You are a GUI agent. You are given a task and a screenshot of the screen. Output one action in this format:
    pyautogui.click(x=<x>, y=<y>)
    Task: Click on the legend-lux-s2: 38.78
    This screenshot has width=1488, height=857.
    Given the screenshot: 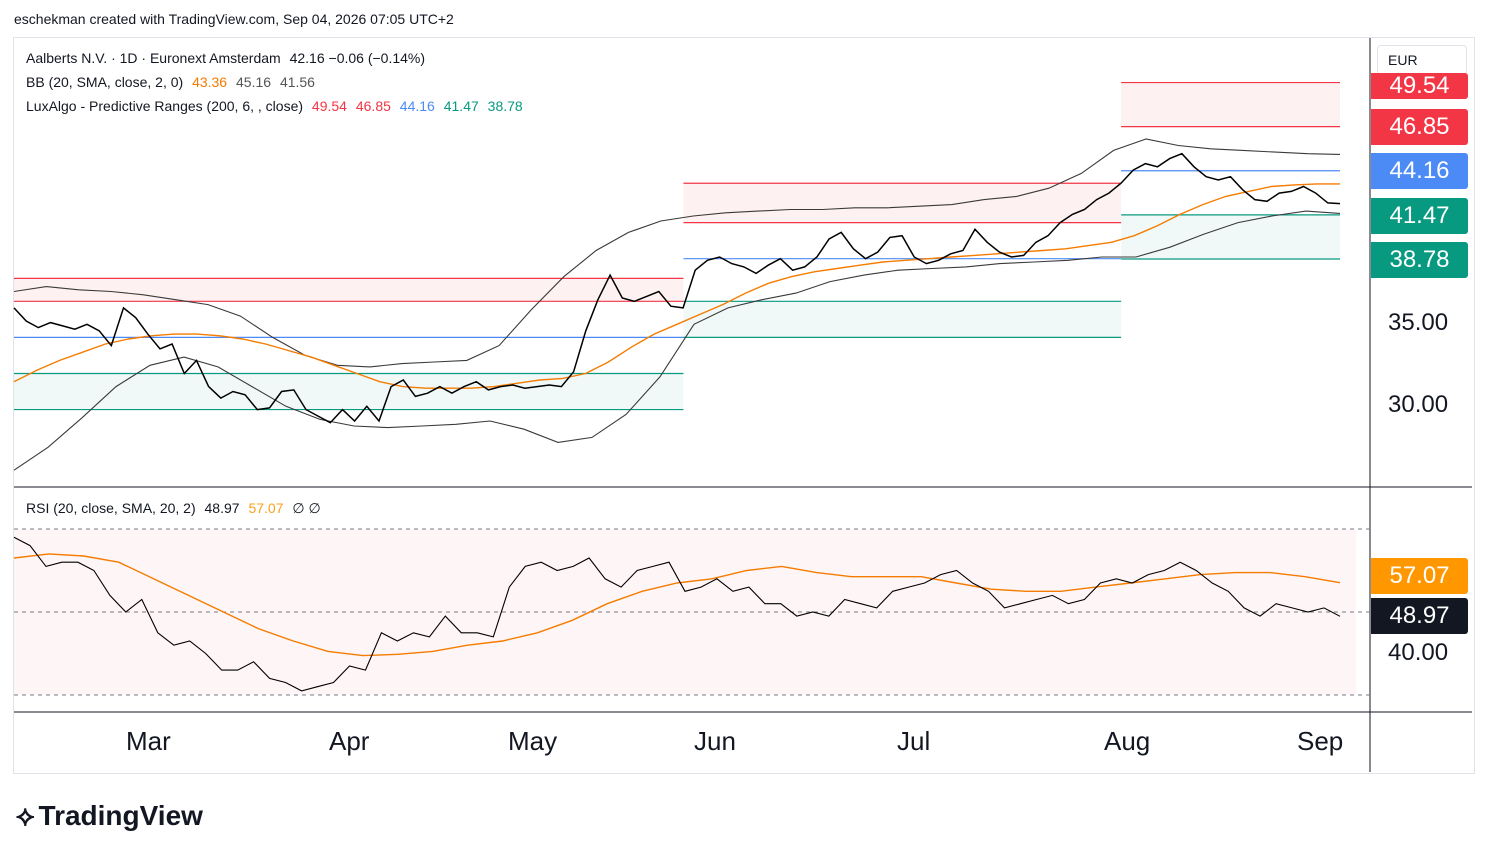 What is the action you would take?
    pyautogui.click(x=505, y=106)
    